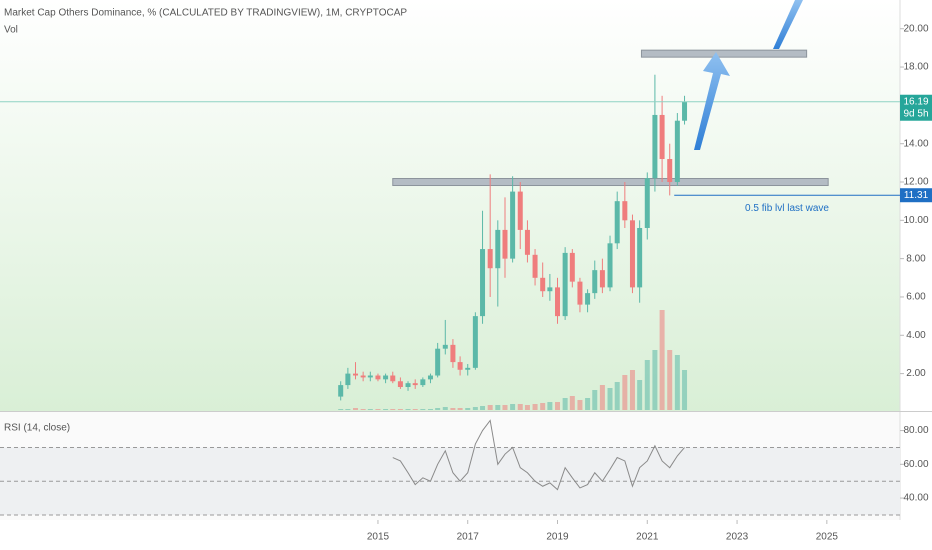  Describe the element at coordinates (787, 208) in the screenshot. I see `fib-note: 0.5 fib lvl last wave` at that location.